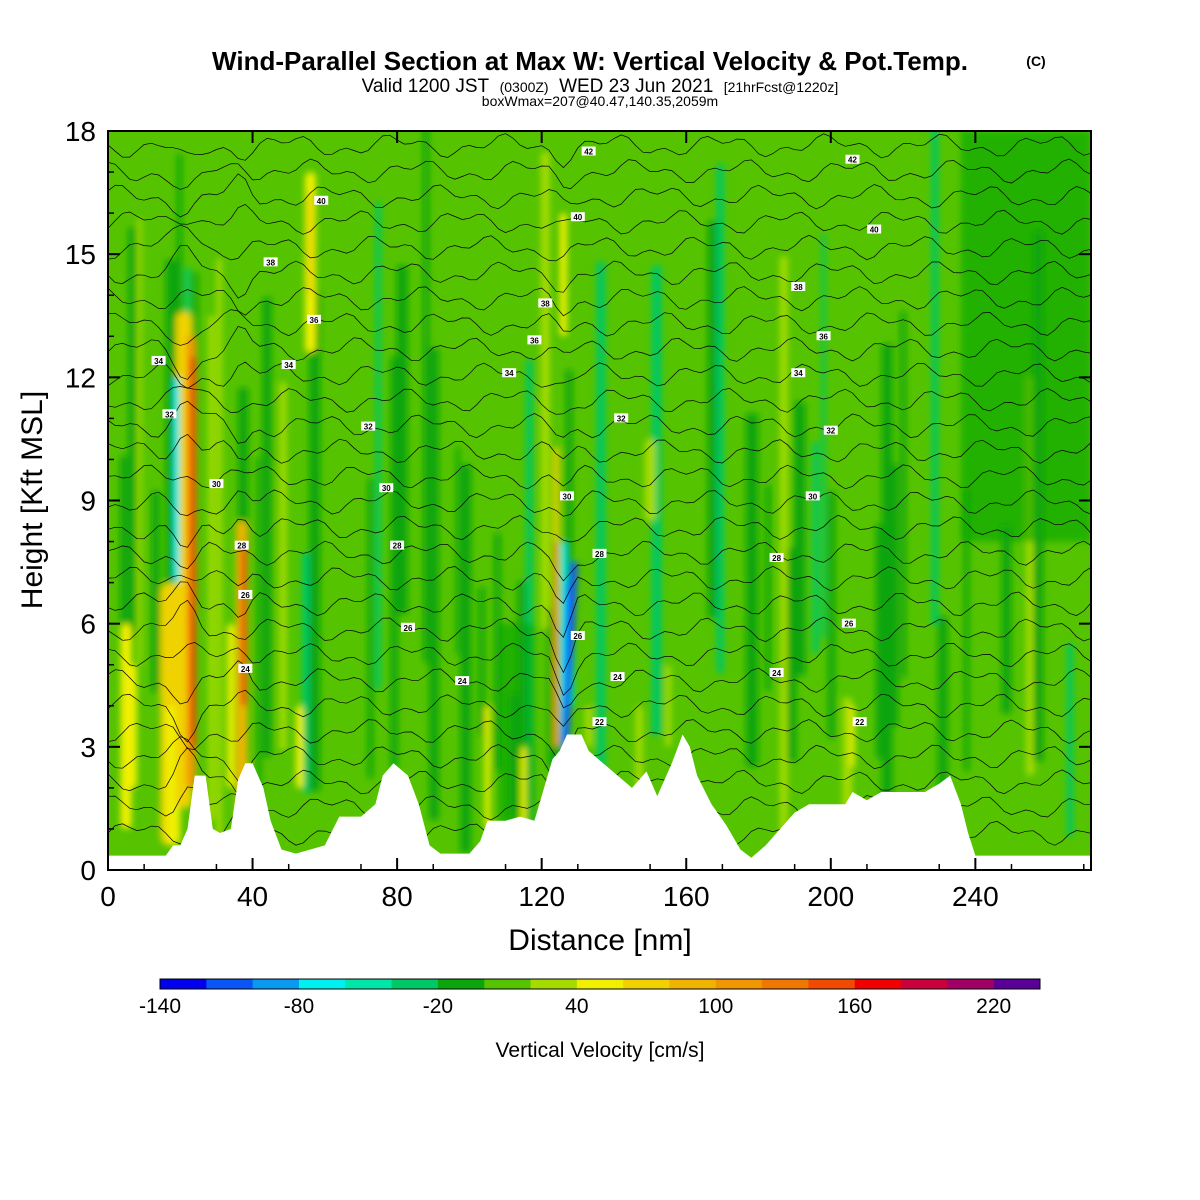 Image resolution: width=1200 pixels, height=1200 pixels. I want to click on y-tick-label: 15, so click(80, 254).